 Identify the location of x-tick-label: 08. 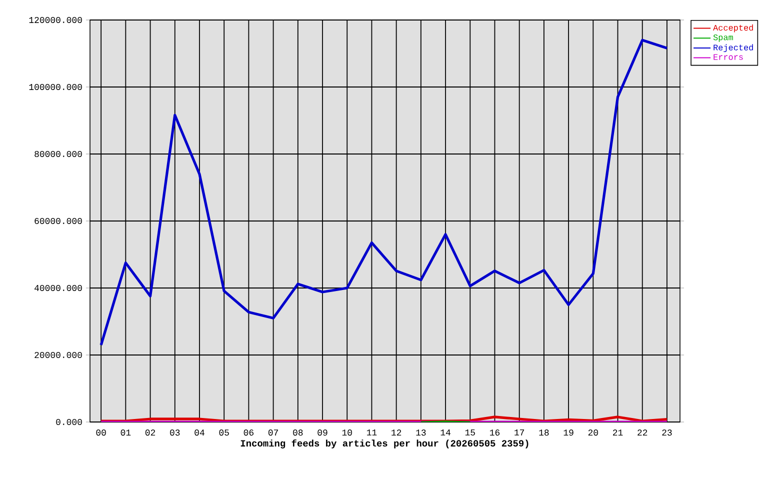
(298, 433).